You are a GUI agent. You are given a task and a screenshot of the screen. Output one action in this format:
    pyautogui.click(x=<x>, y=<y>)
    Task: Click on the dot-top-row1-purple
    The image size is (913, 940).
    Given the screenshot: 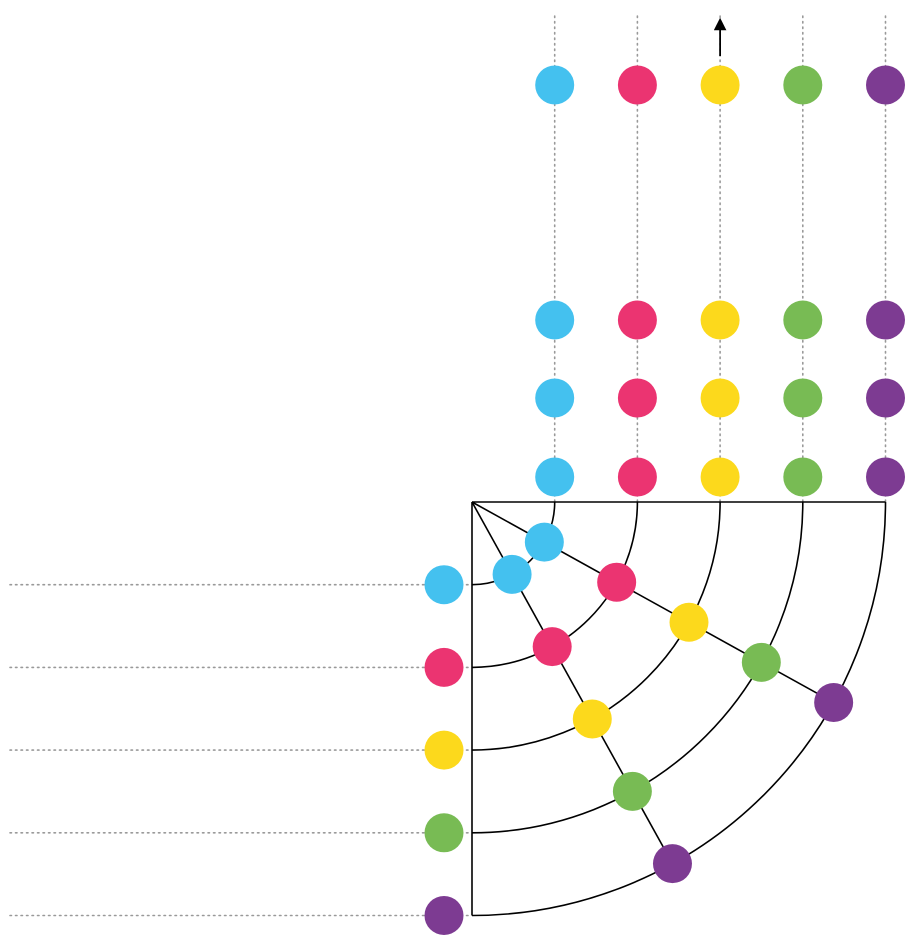 What is the action you would take?
    pyautogui.click(x=885, y=85)
    